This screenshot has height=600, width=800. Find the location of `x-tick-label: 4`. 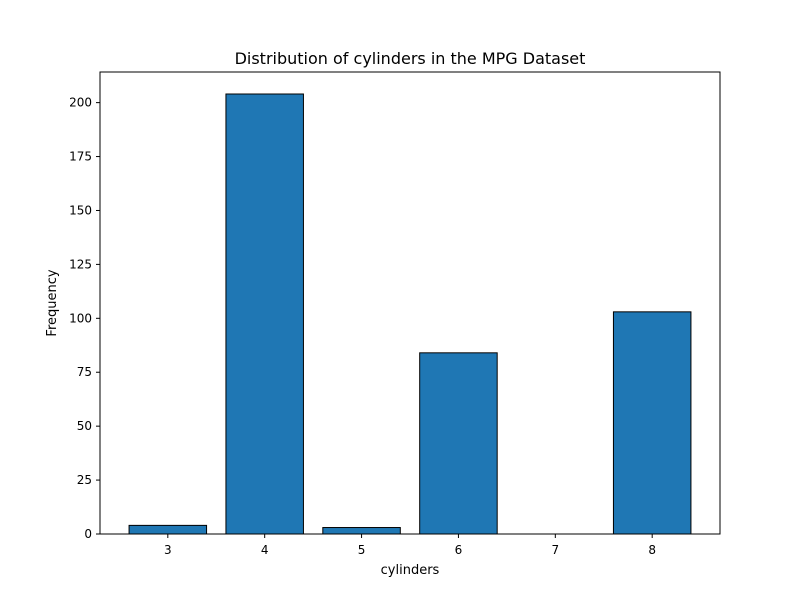

x-tick-label: 4 is located at coordinates (265, 550).